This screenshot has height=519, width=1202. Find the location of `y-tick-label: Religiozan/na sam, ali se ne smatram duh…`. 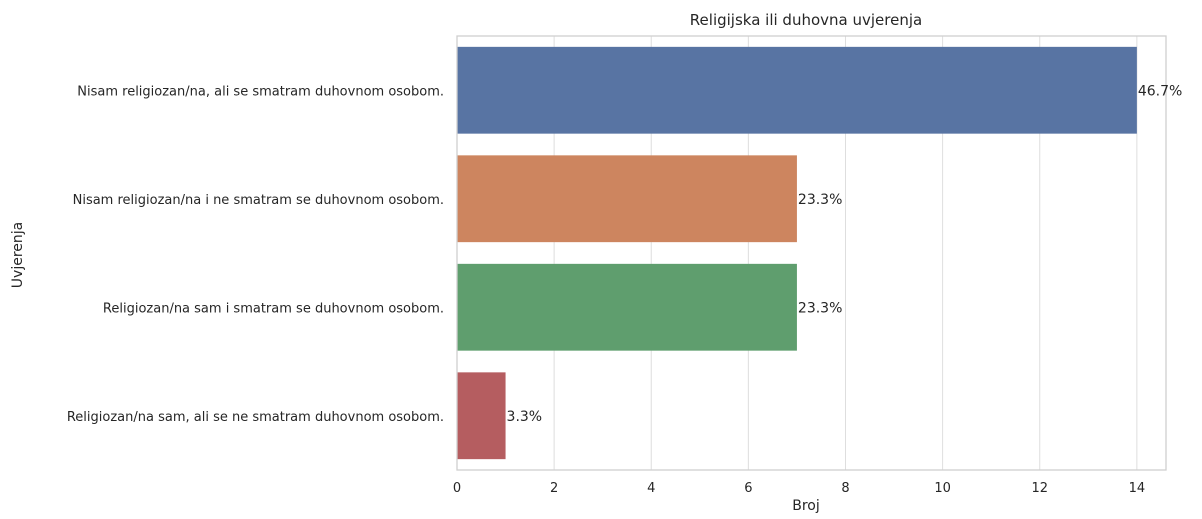

y-tick-label: Religiozan/na sam, ali se ne smatram duh… is located at coordinates (255, 417).